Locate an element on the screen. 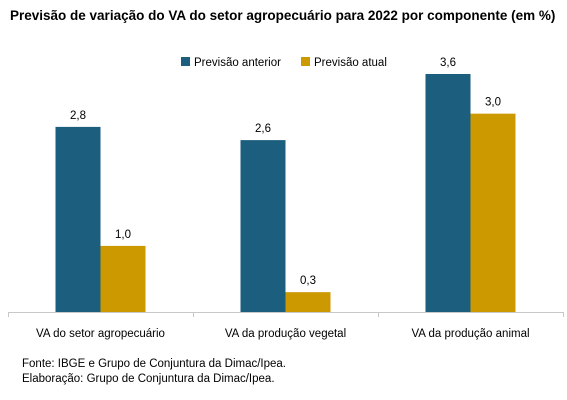  data-label-2-1: 1,0 is located at coordinates (123, 235).